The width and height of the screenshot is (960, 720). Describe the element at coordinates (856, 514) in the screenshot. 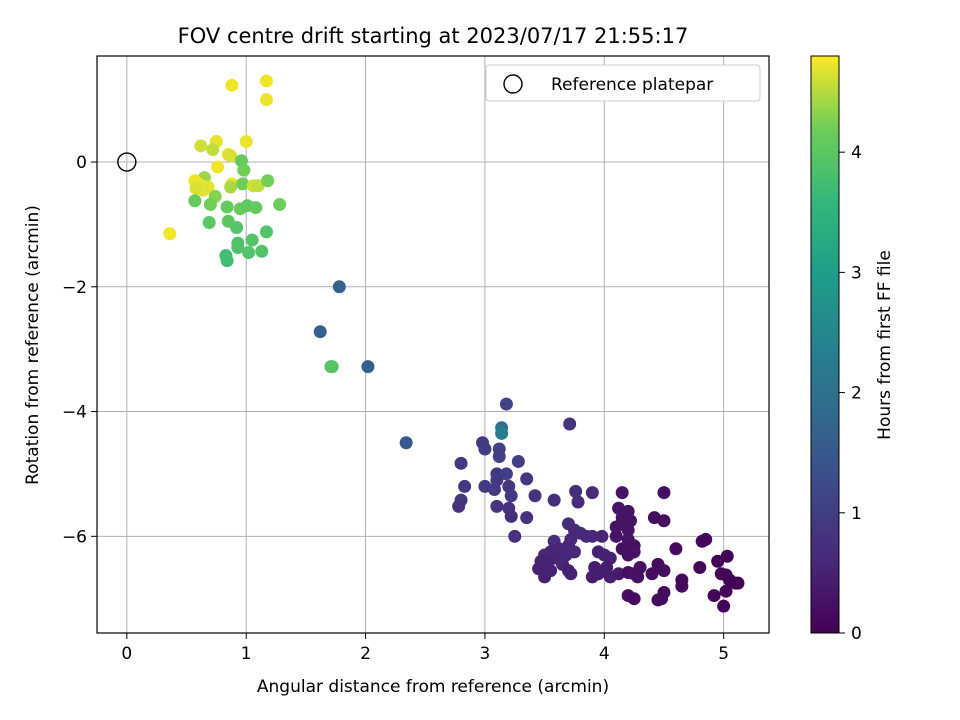

I see `colorbar-tick-label: 1` at that location.